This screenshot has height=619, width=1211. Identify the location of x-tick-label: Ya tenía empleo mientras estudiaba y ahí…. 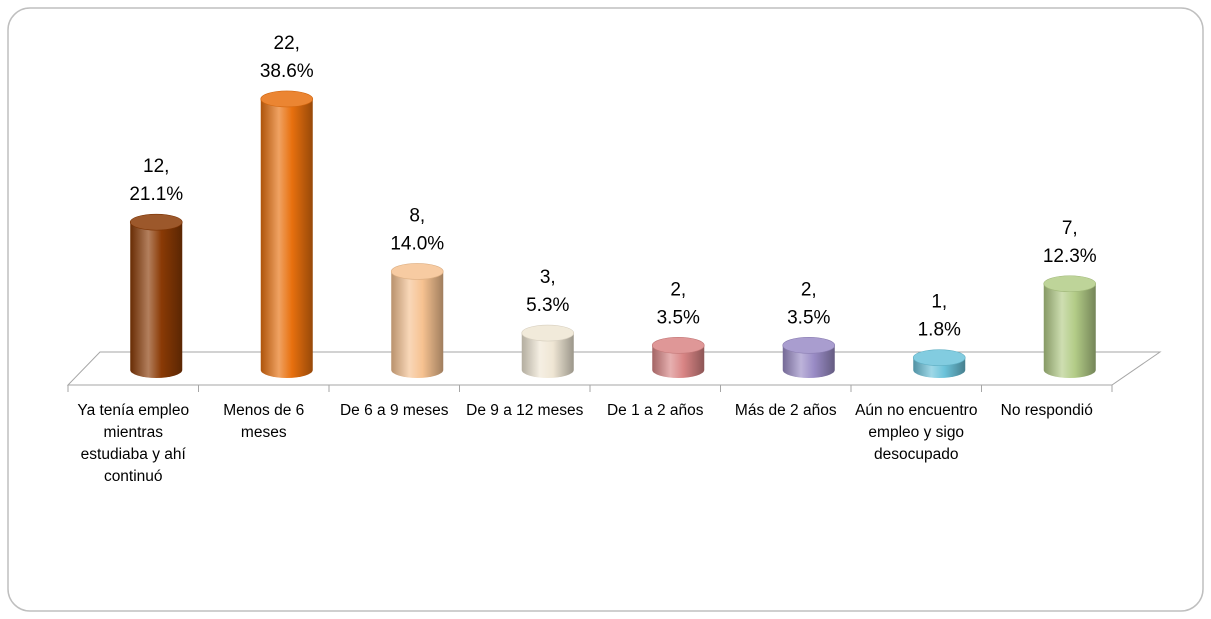
(133, 443).